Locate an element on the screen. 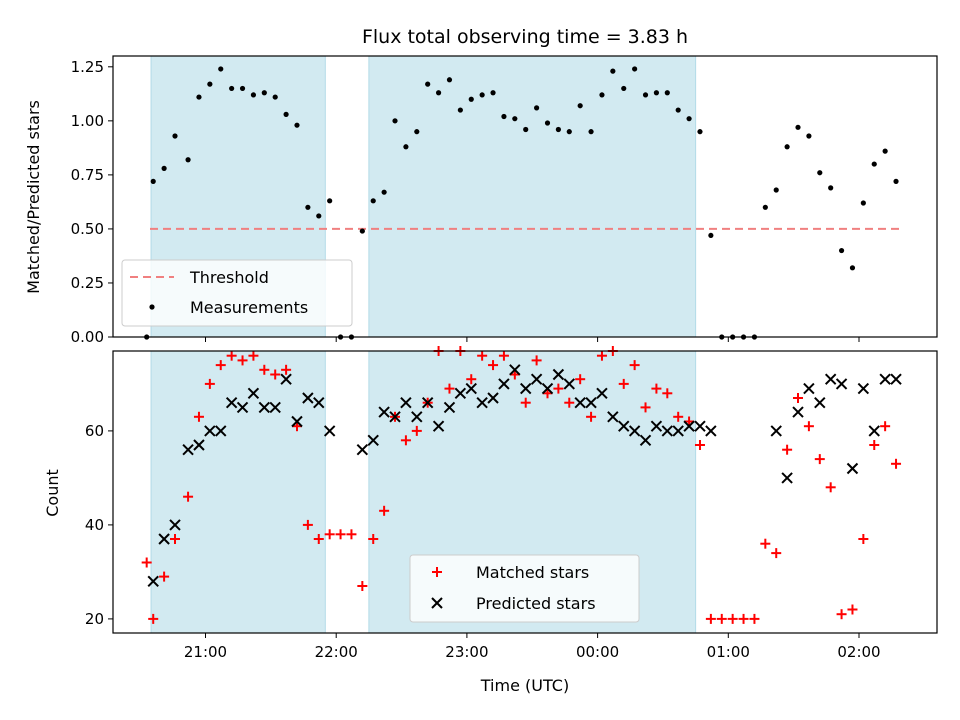  predicted-legend-icon is located at coordinates (437, 603).